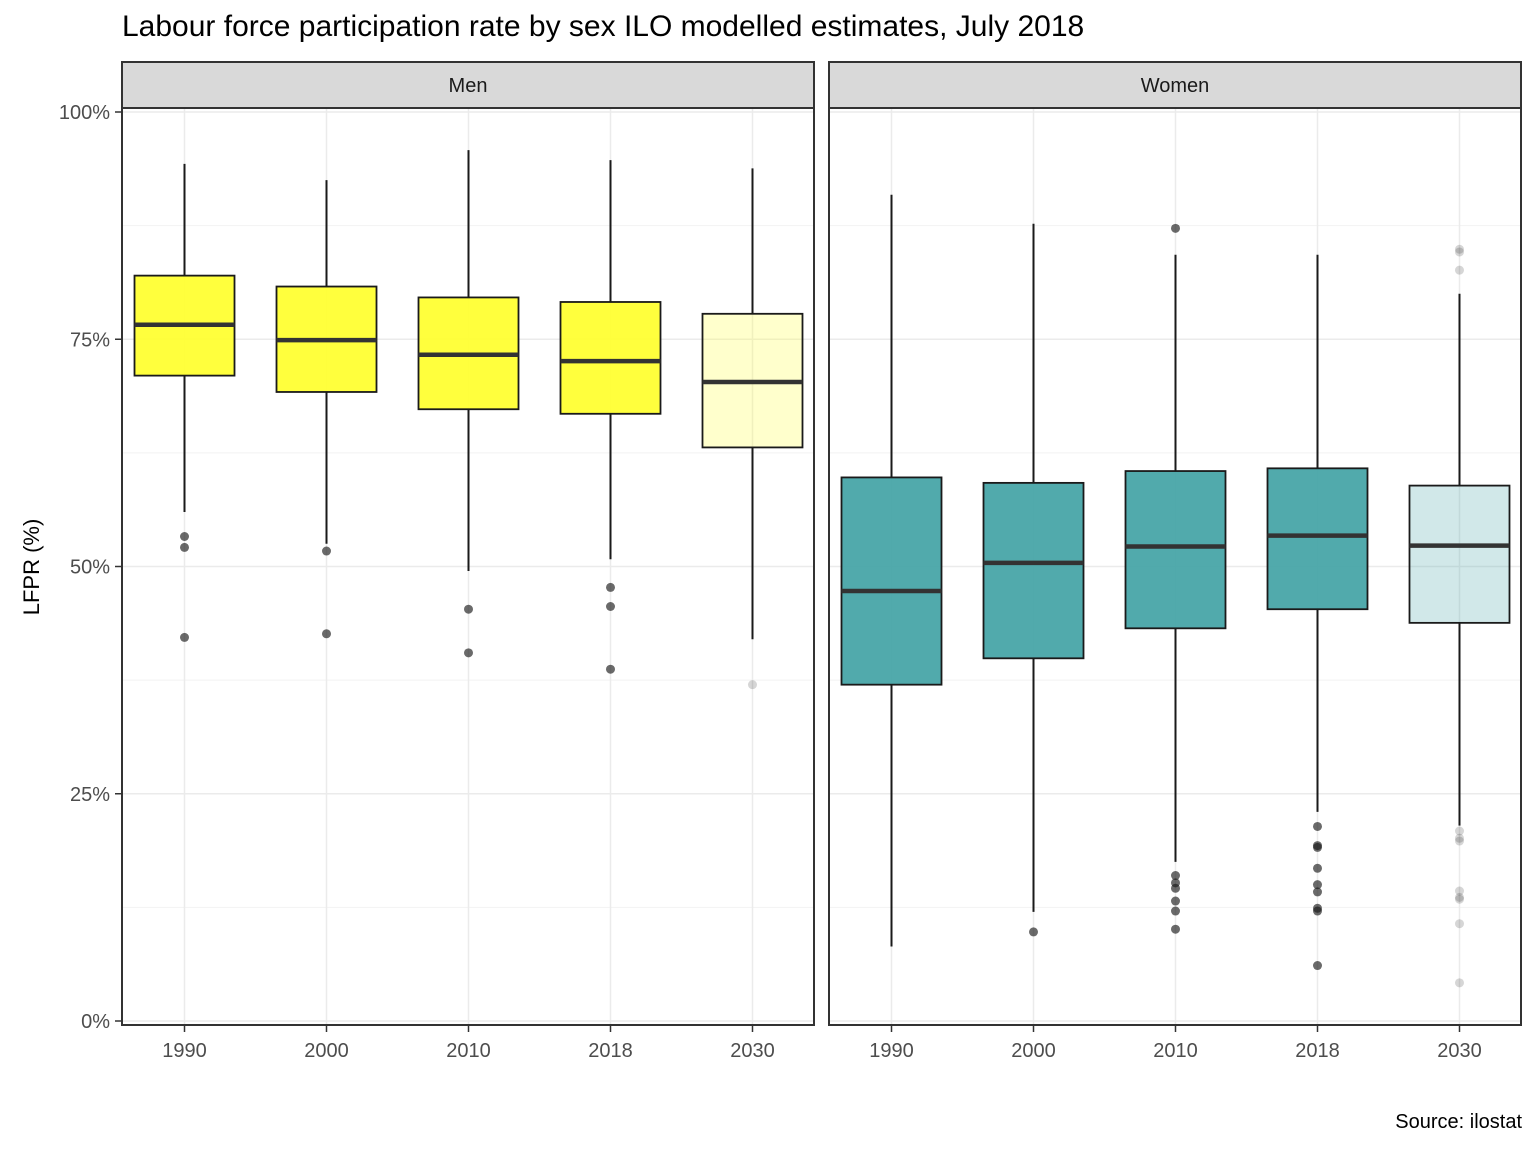 This screenshot has height=1152, width=1536. I want to click on strip-label-men: Men, so click(468, 86).